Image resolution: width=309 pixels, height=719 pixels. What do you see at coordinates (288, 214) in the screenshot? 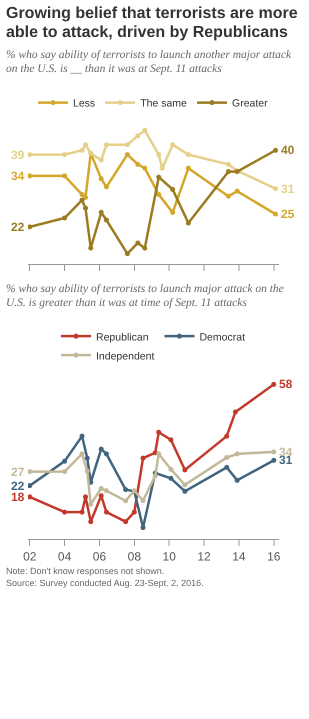
I see `data-label: 25` at bounding box center [288, 214].